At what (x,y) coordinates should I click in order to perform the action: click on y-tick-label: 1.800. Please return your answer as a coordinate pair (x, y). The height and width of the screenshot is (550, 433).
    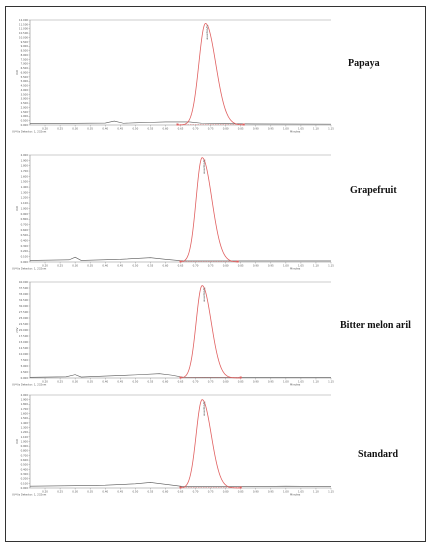
    Looking at the image, I should click on (25, 166).